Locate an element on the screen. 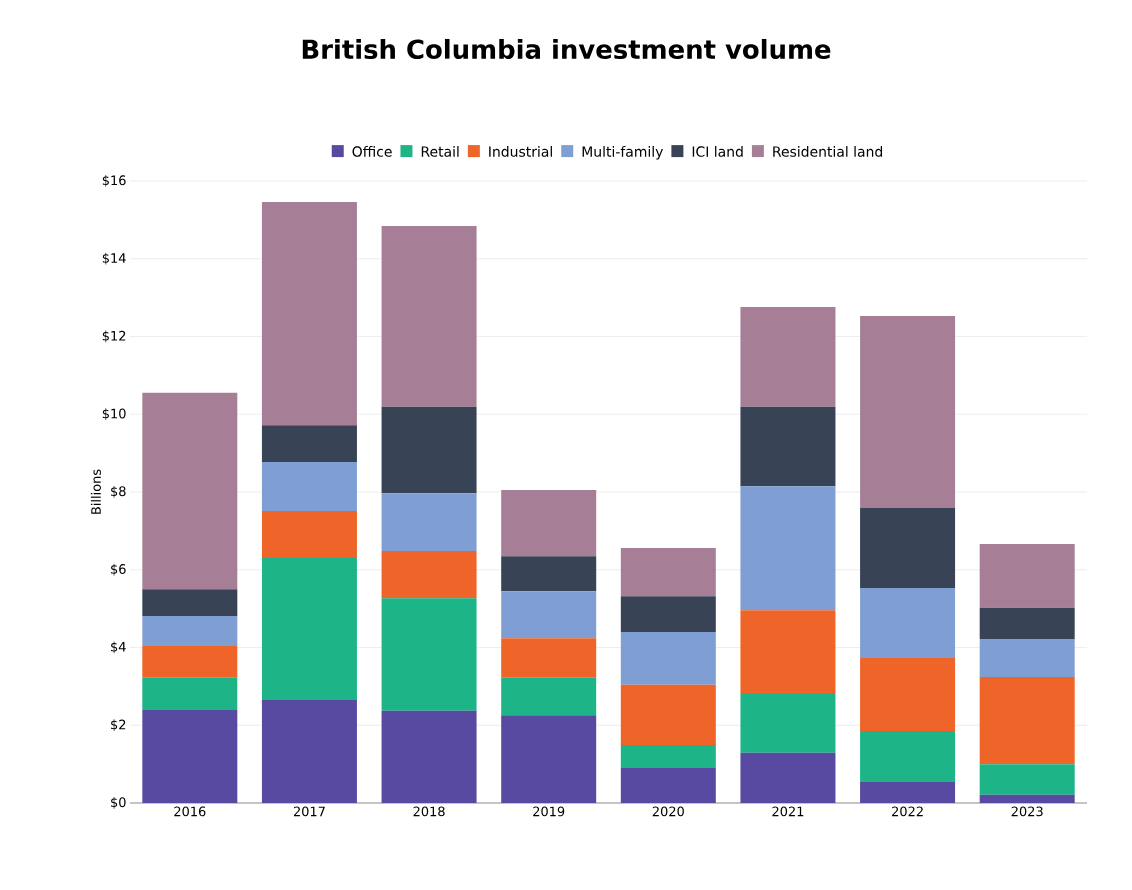 Image resolution: width=1132 pixels, height=890 pixels. legend-label: ICI land is located at coordinates (717, 151).